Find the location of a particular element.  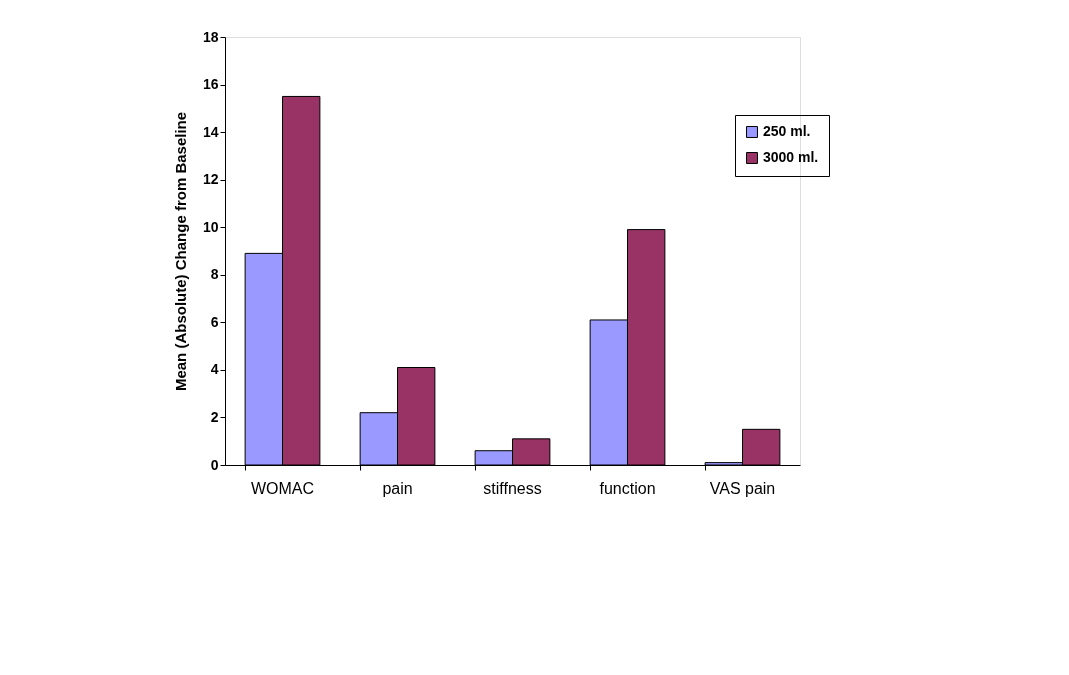

y-axis-title: Mean (Absolute) Change from Baseline is located at coordinates (180, 251).